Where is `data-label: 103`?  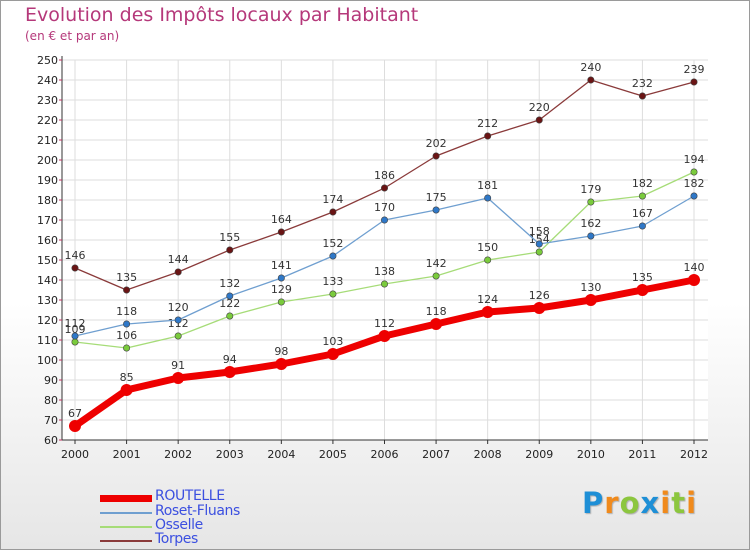
data-label: 103 is located at coordinates (332, 341).